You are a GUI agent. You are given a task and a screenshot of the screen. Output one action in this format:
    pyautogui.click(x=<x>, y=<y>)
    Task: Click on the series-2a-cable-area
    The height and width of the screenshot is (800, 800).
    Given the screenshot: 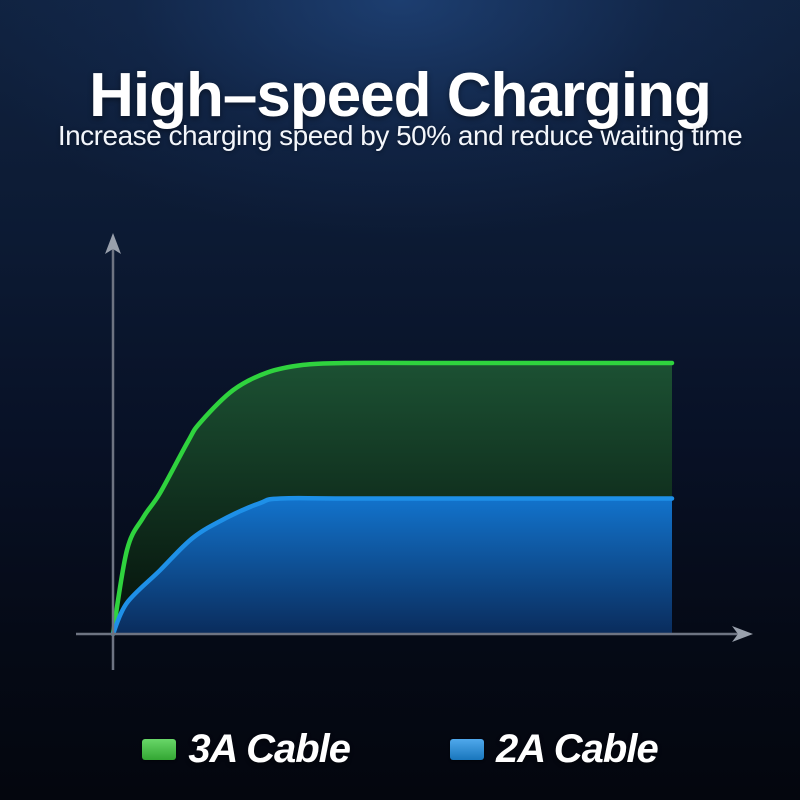 What is the action you would take?
    pyautogui.click(x=392, y=566)
    